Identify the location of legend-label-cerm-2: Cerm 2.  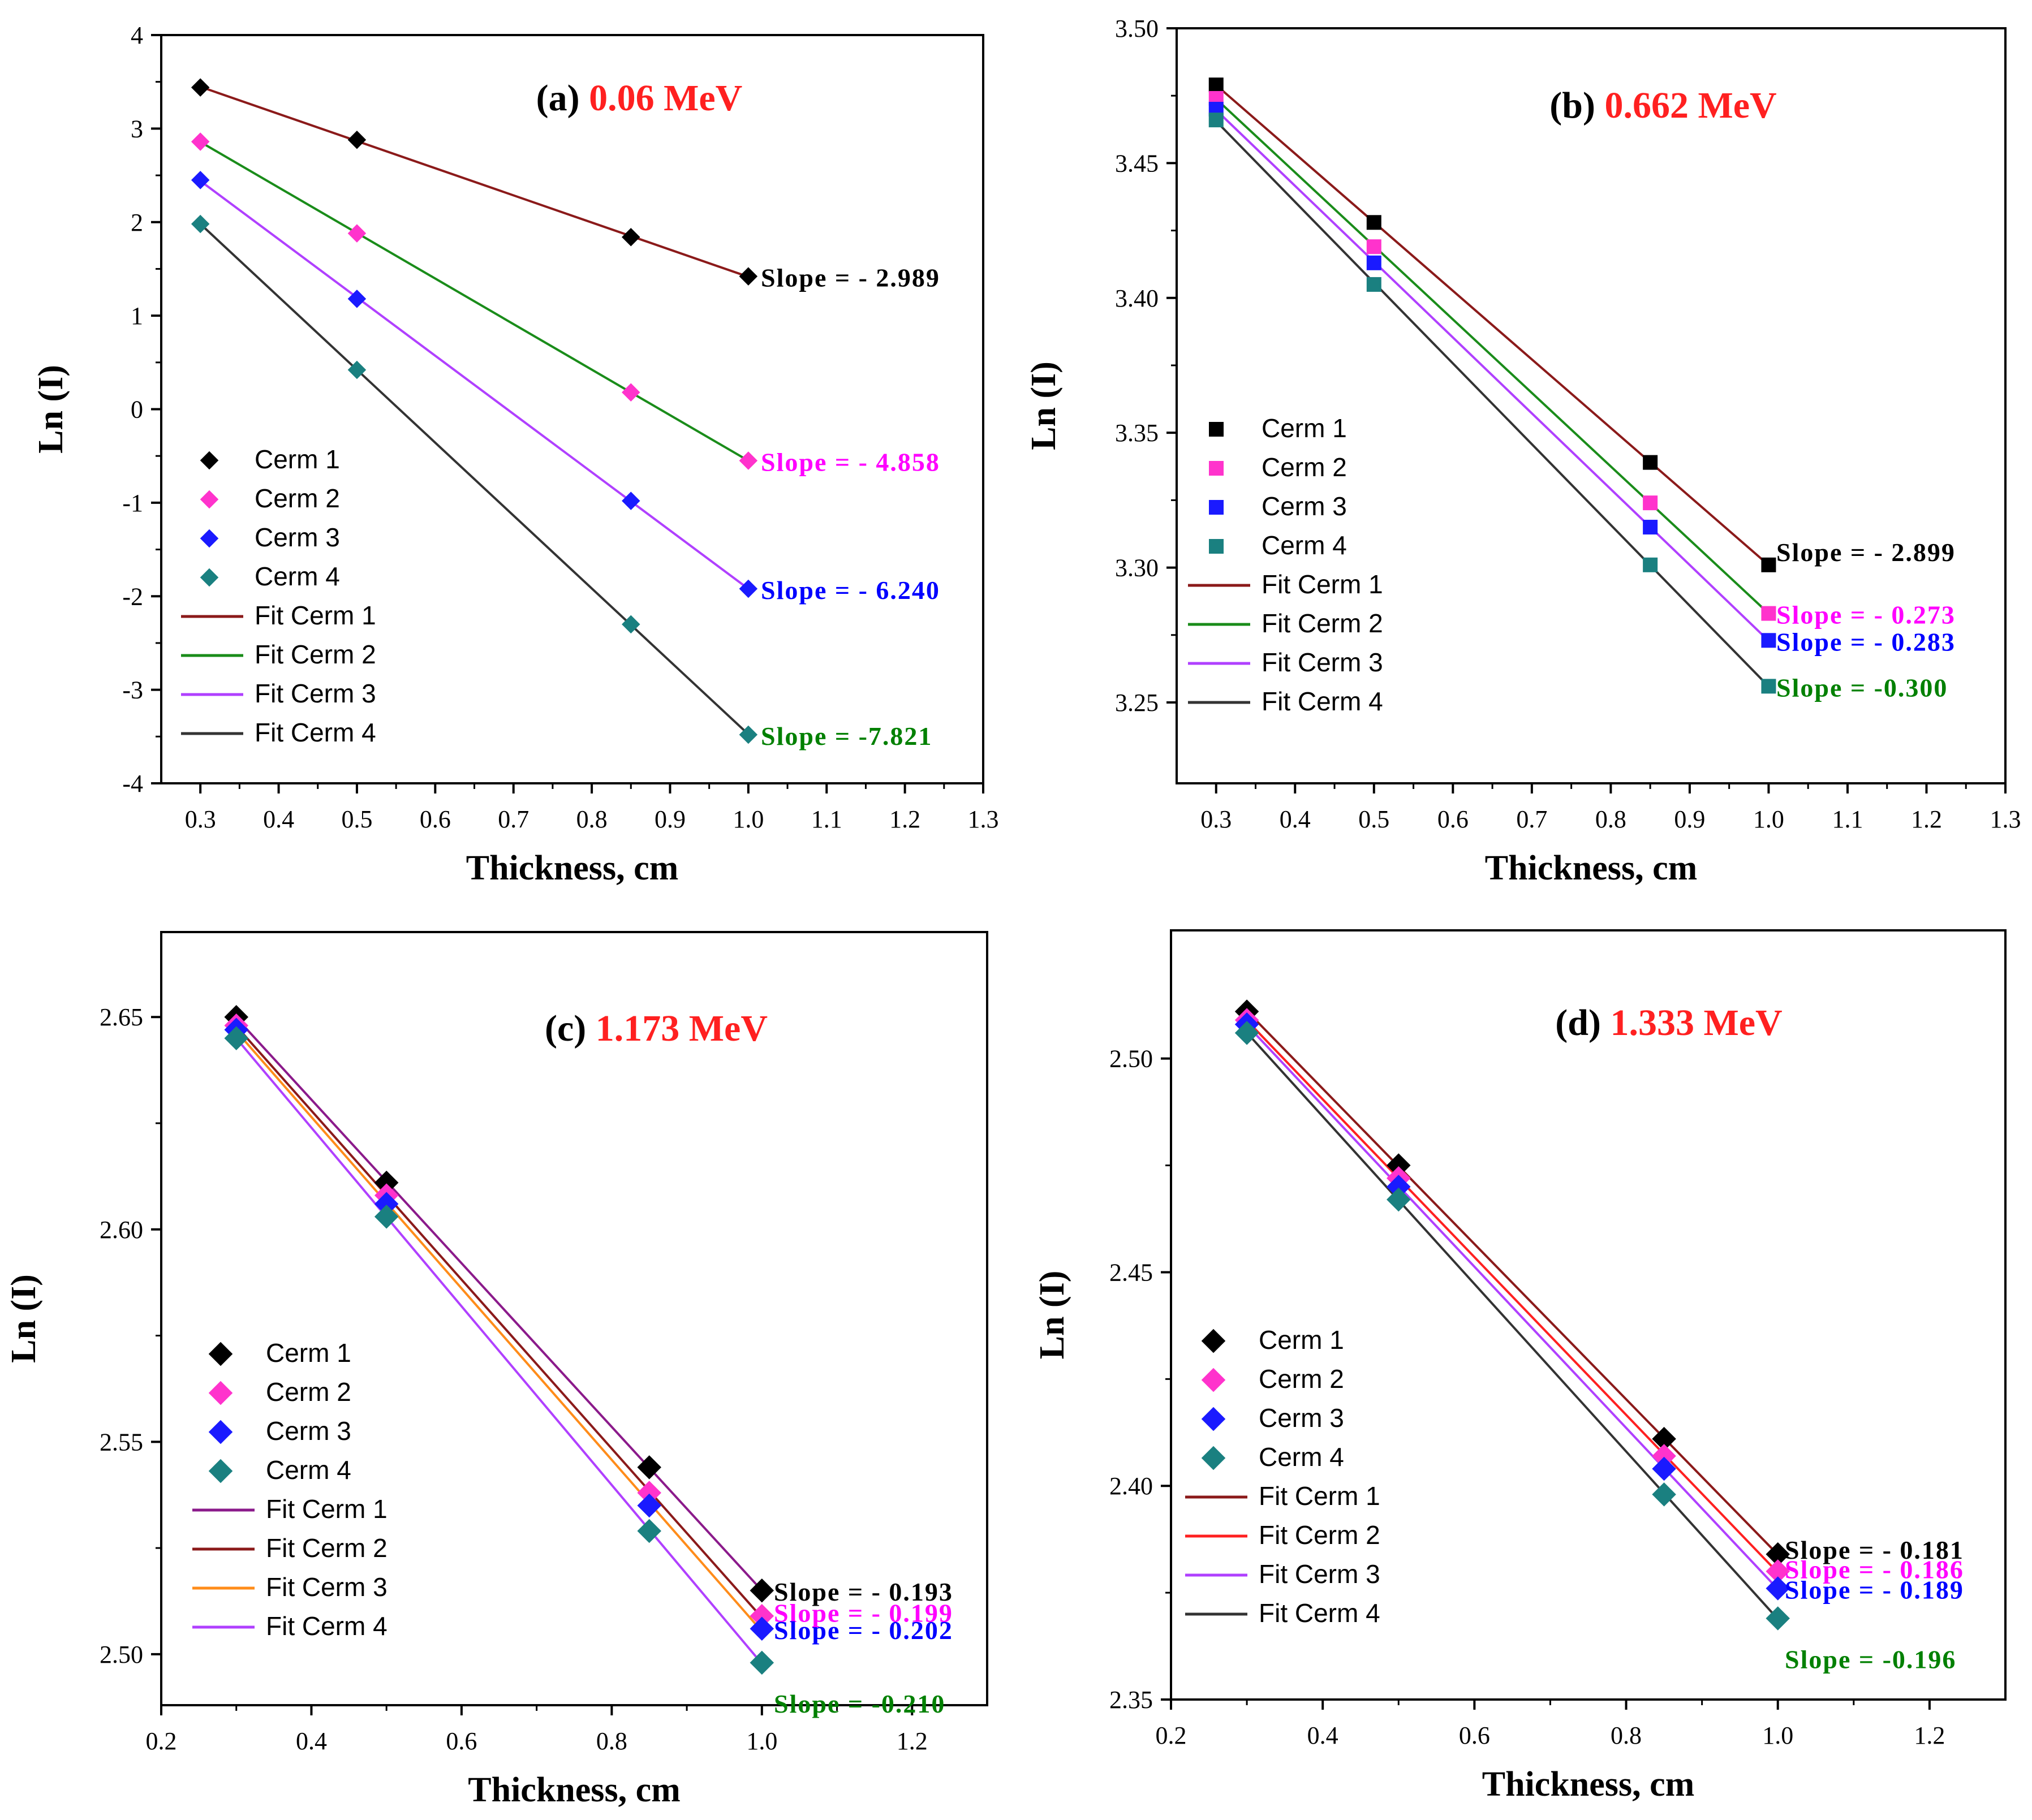
(1304, 467).